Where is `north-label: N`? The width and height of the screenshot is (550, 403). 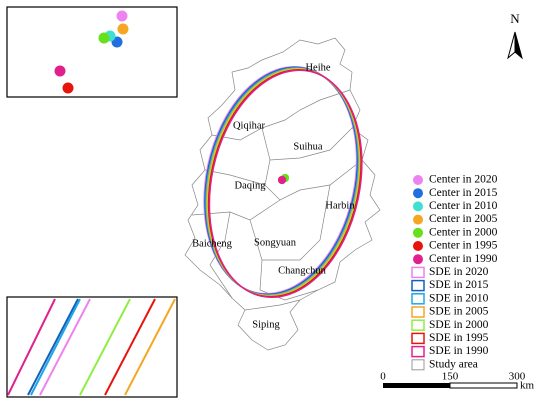
north-label: N is located at coordinates (515, 18).